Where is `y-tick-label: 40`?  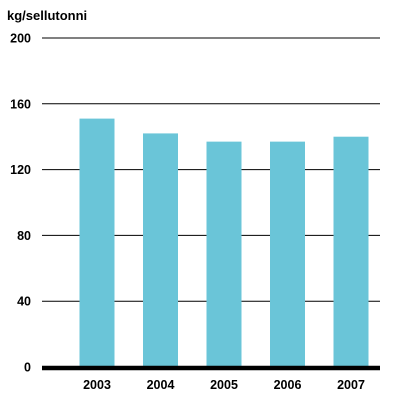
y-tick-label: 40 is located at coordinates (24, 302).